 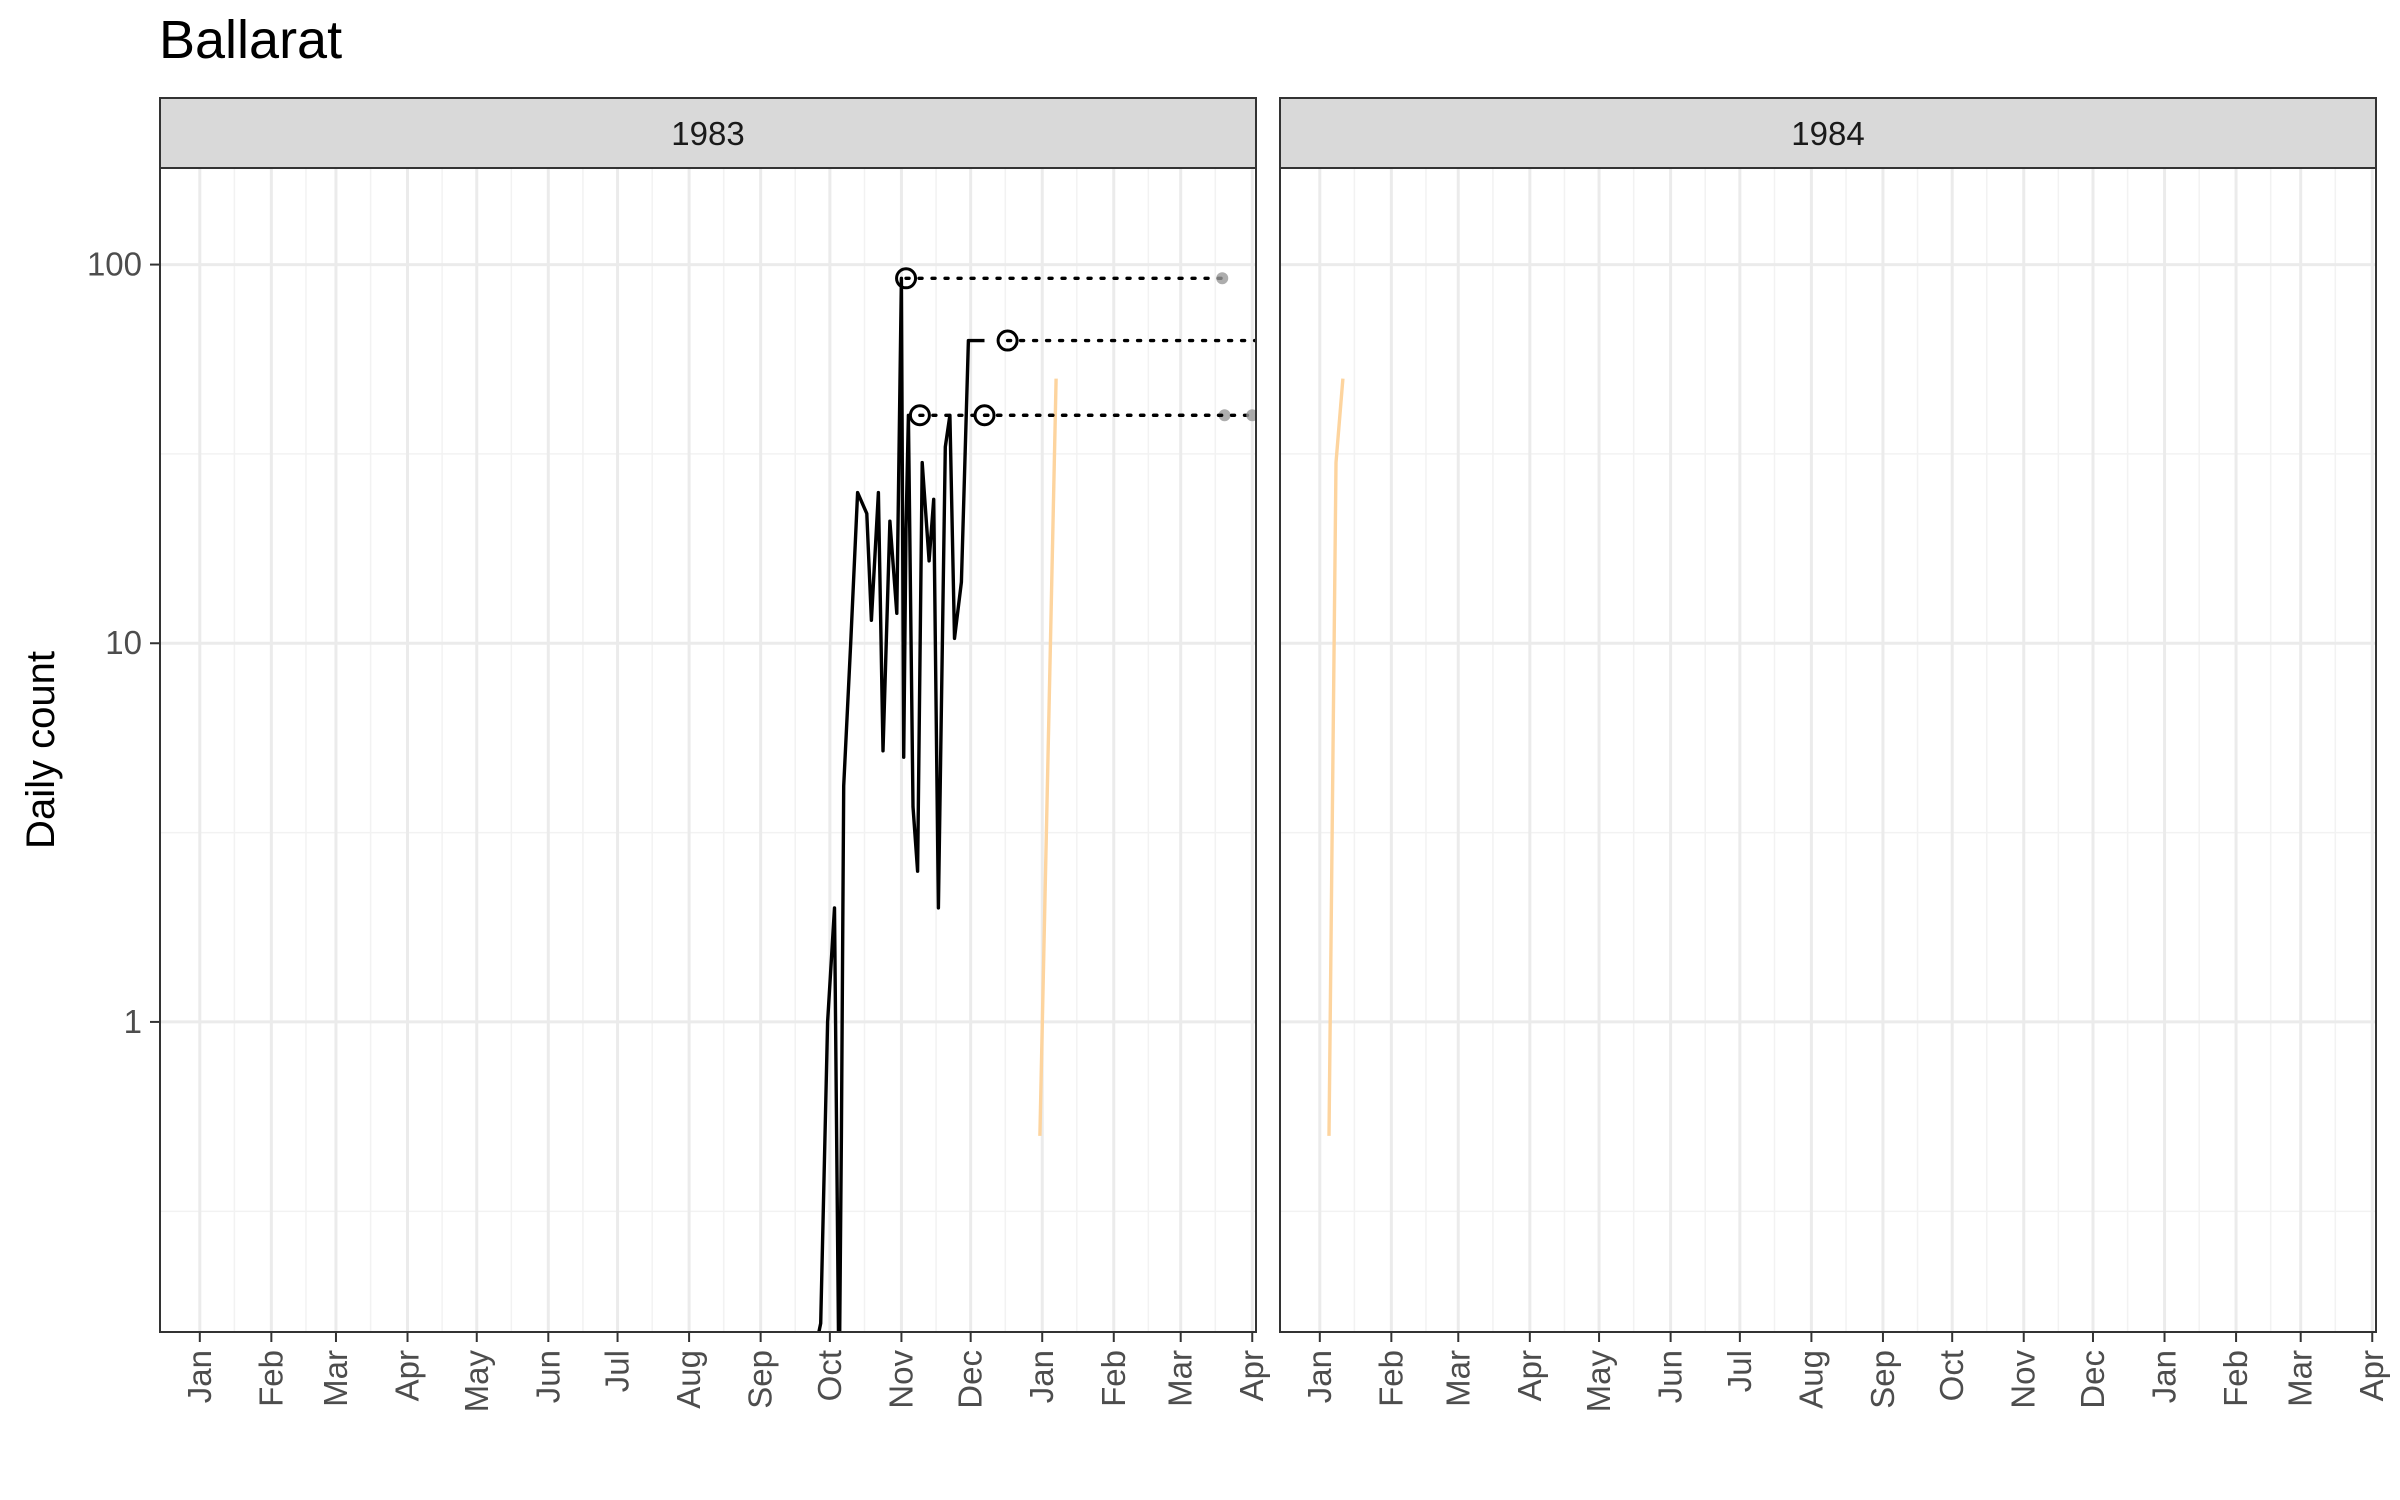 I want to click on y-axis-title: Daily count, so click(x=41, y=750).